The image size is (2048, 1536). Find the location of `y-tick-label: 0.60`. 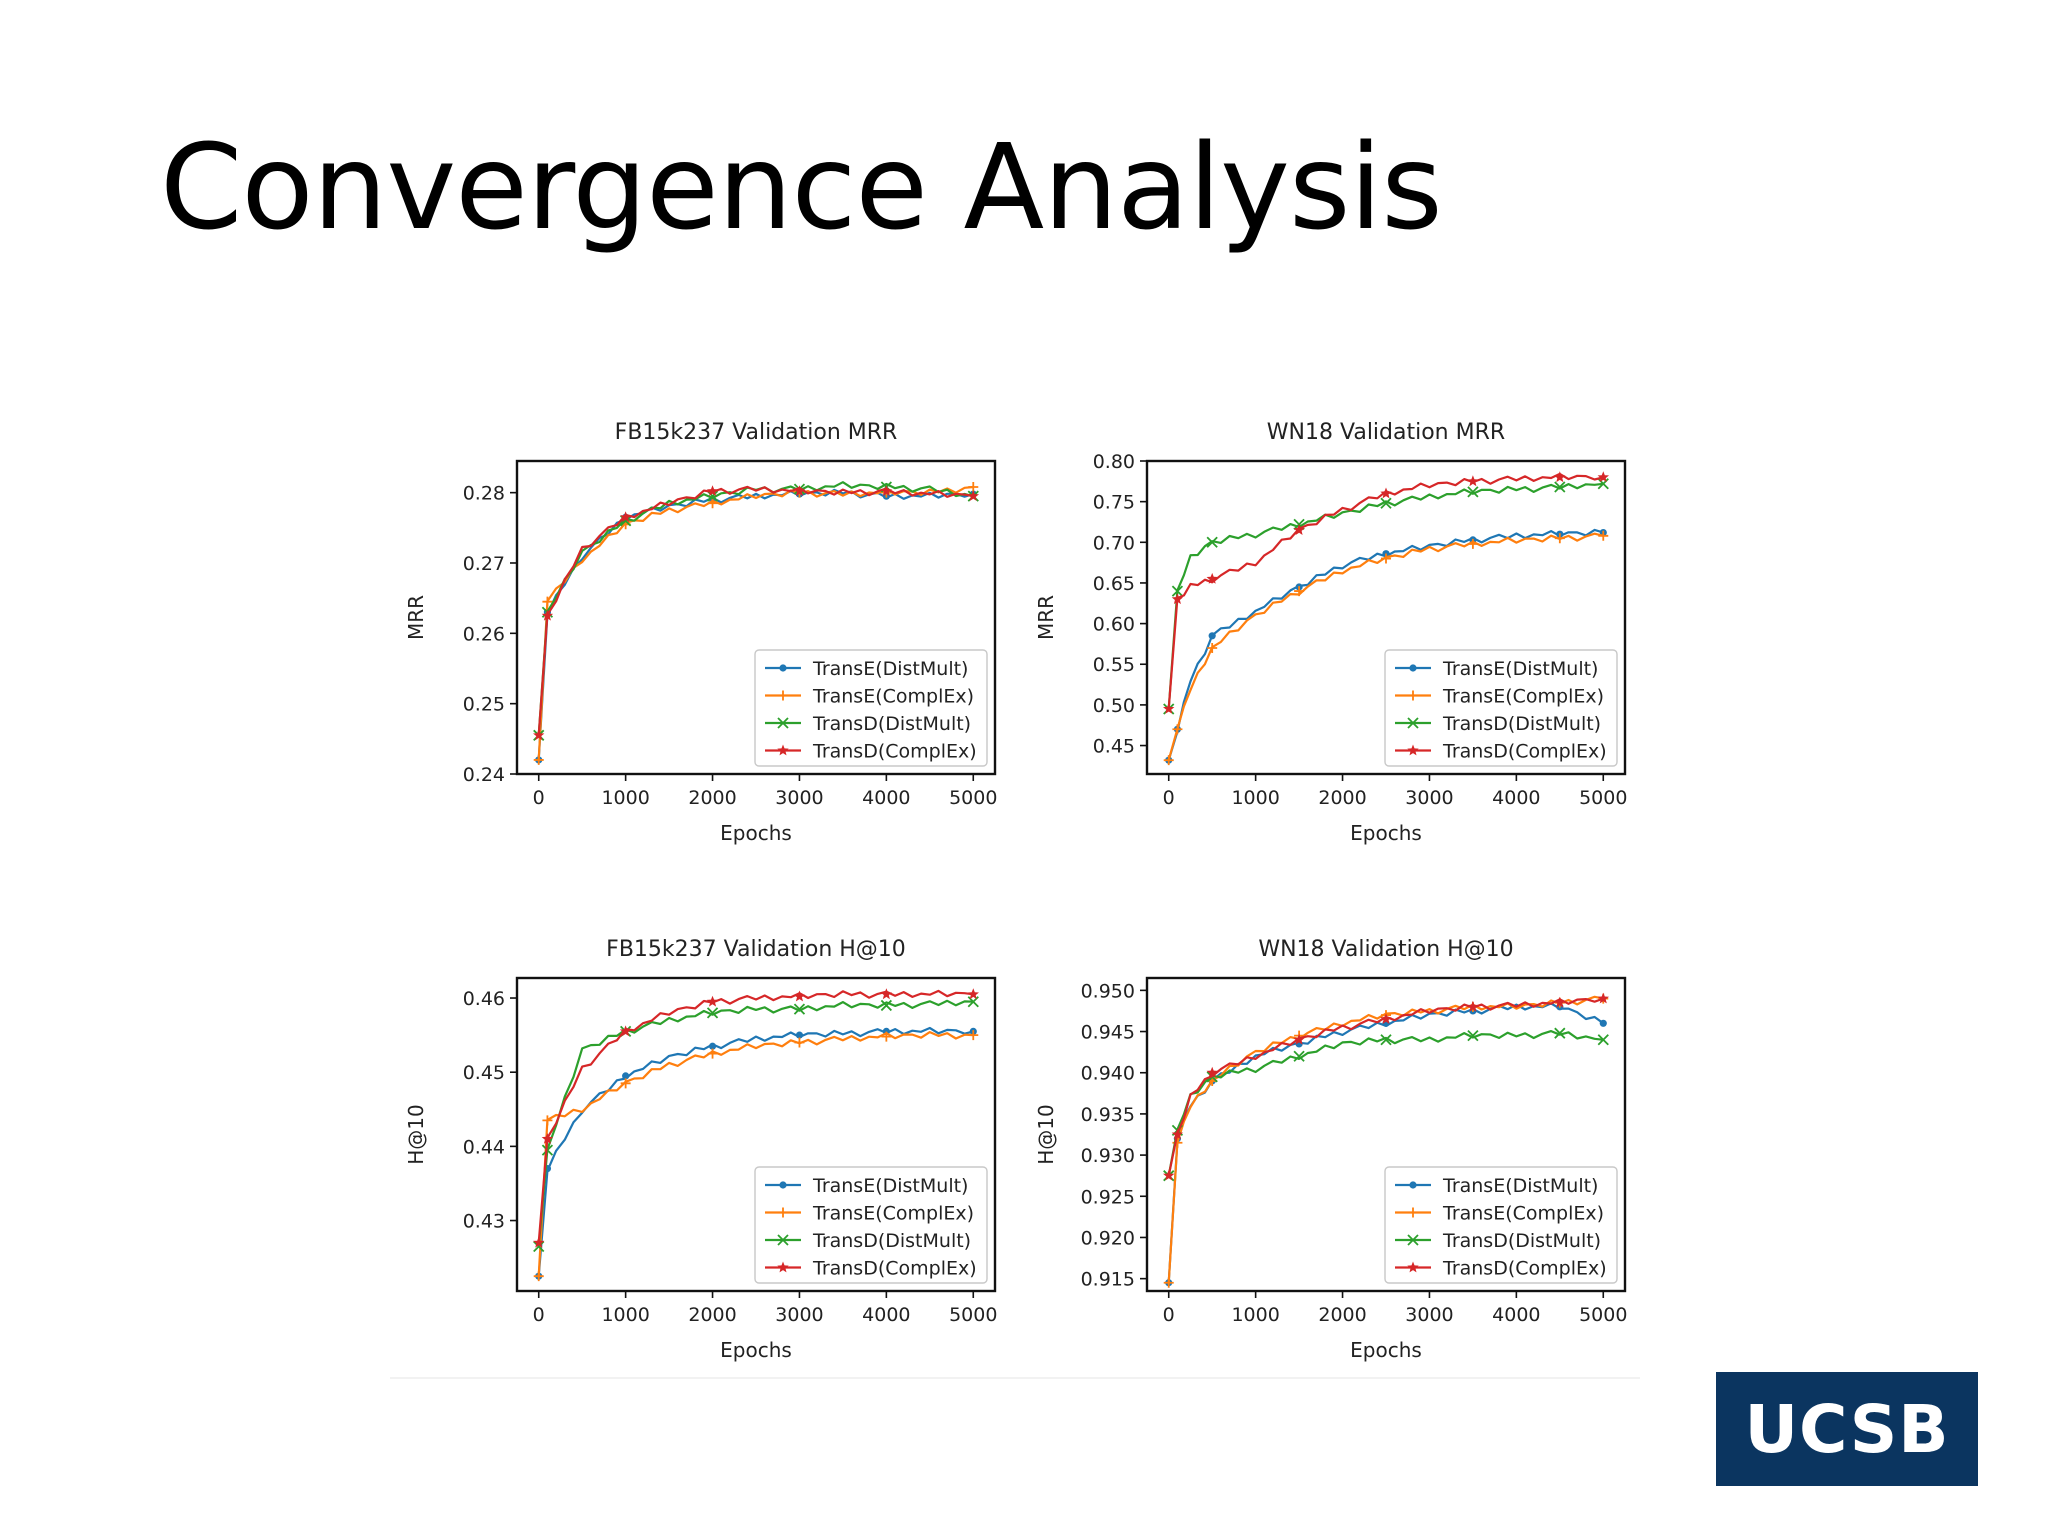

y-tick-label: 0.60 is located at coordinates (1114, 625).